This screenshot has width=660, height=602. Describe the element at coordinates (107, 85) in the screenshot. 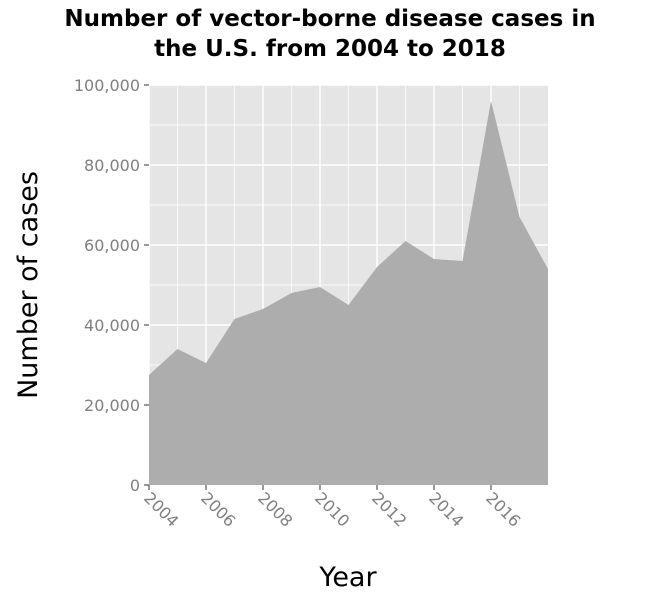

I see `y-tick-label: 100,000` at that location.